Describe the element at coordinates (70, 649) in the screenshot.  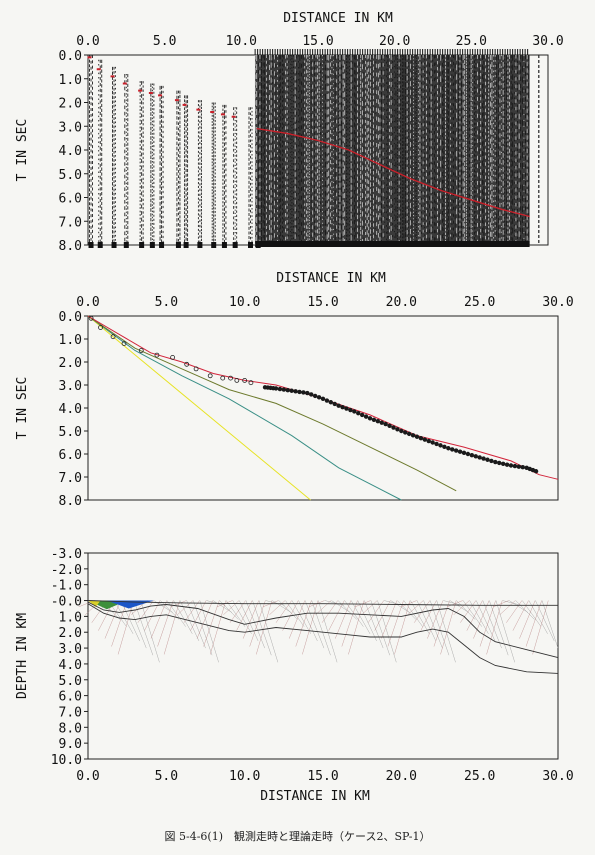
I see `velocity-model-ytick-label: 3.0` at that location.